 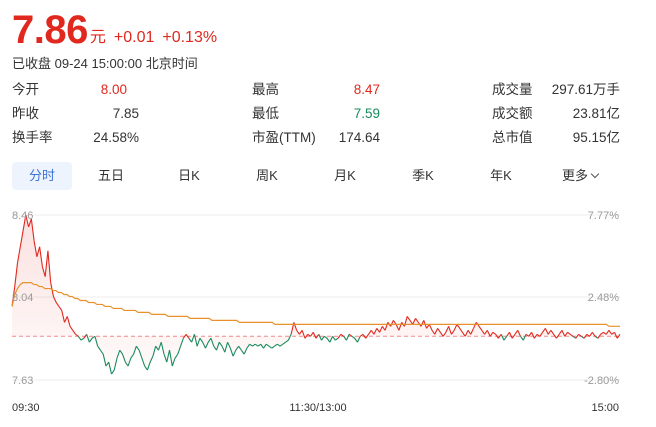 I want to click on y-right-label-high: 7.77%, so click(x=603, y=216).